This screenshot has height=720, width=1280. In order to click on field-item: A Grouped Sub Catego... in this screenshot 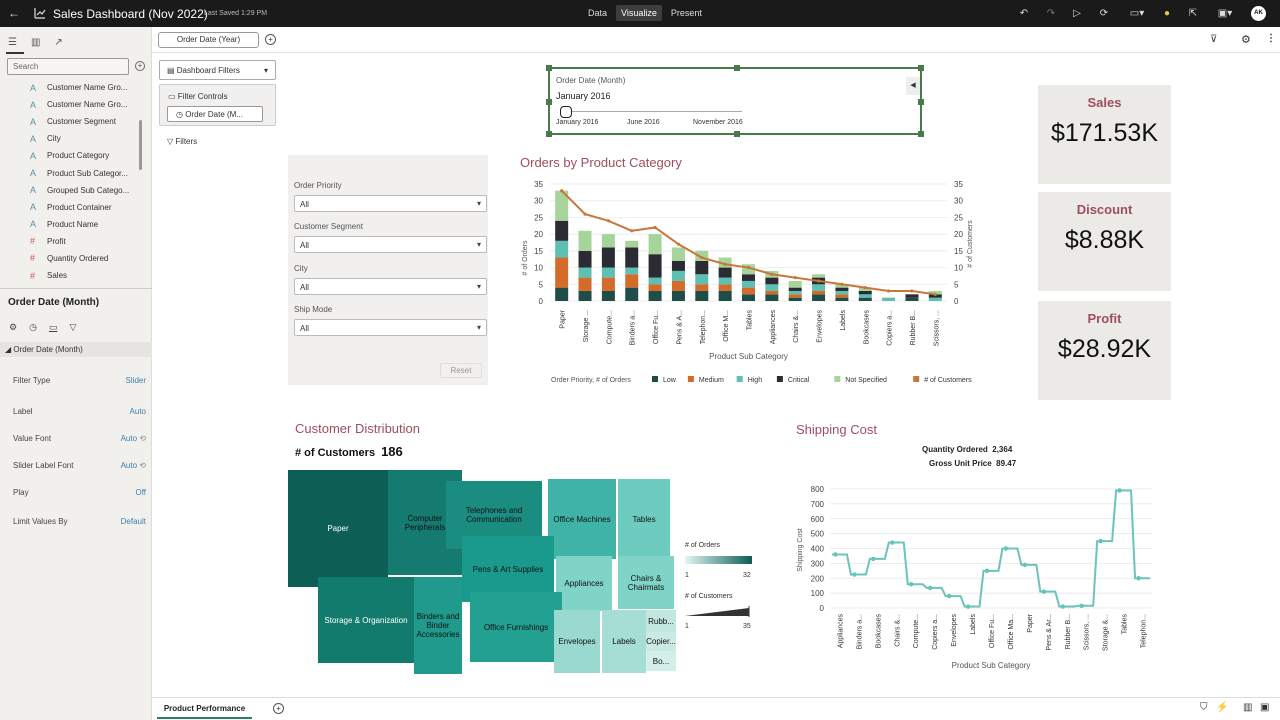, I will do `click(84, 190)`.